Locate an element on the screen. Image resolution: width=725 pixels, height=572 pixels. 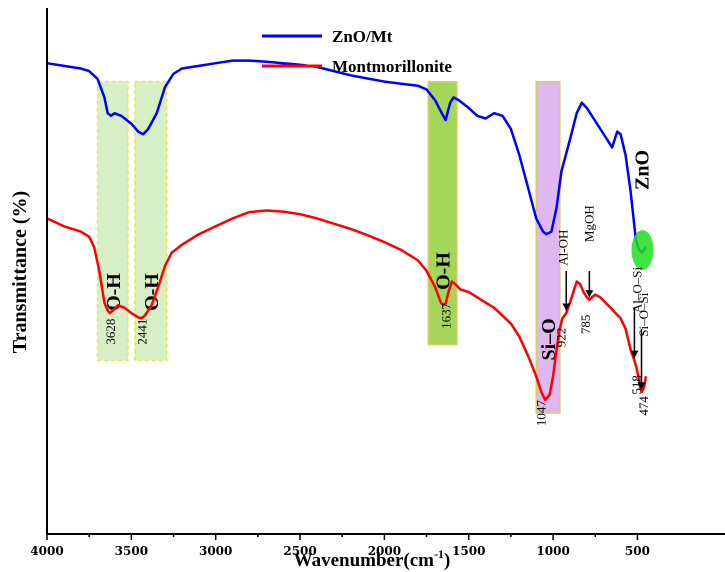
peak-label-1047: 1047 is located at coordinates (540, 413).